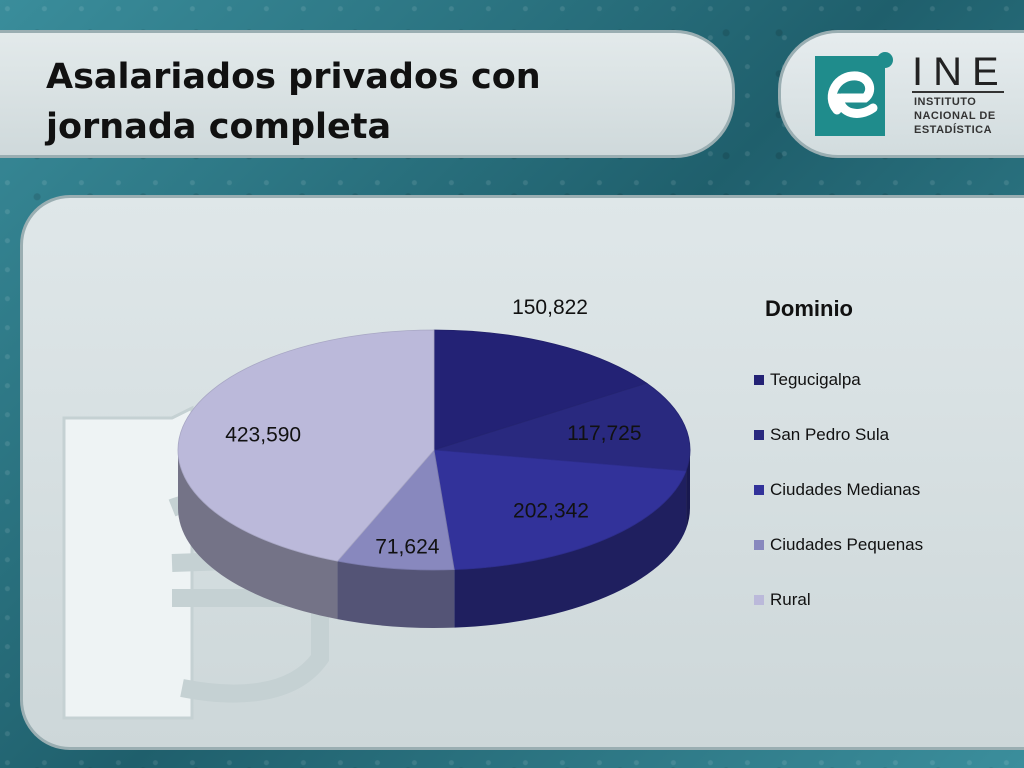 The image size is (1024, 768). I want to click on legend-item-ciudades-pequenas: Ciudades Pequenas, so click(838, 545).